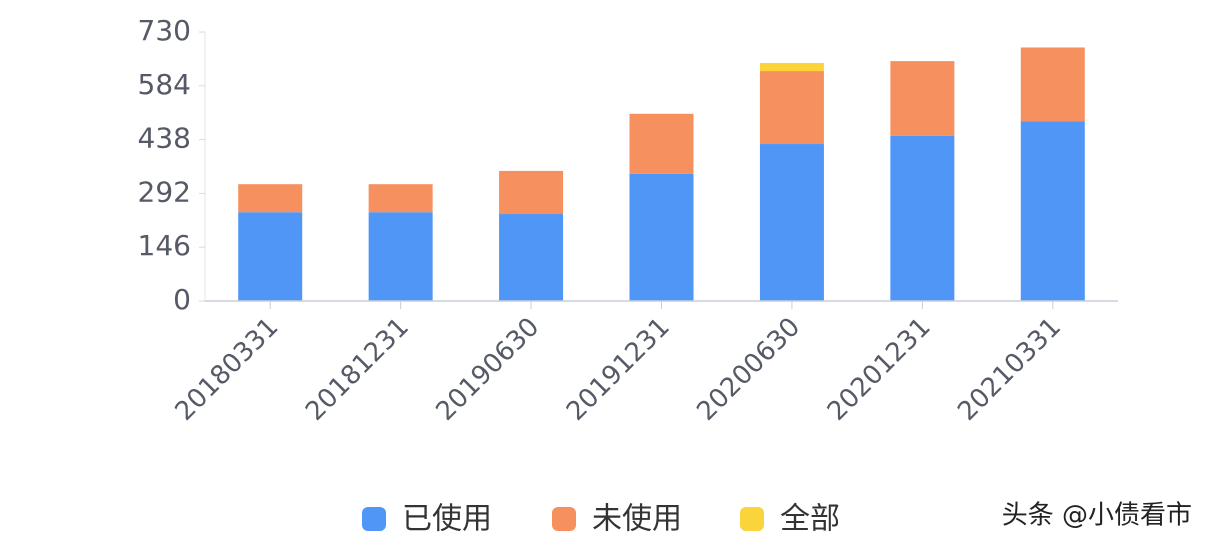 Image resolution: width=1210 pixels, height=548 pixels. I want to click on x-tick-label: 20210331, so click(1009, 369).